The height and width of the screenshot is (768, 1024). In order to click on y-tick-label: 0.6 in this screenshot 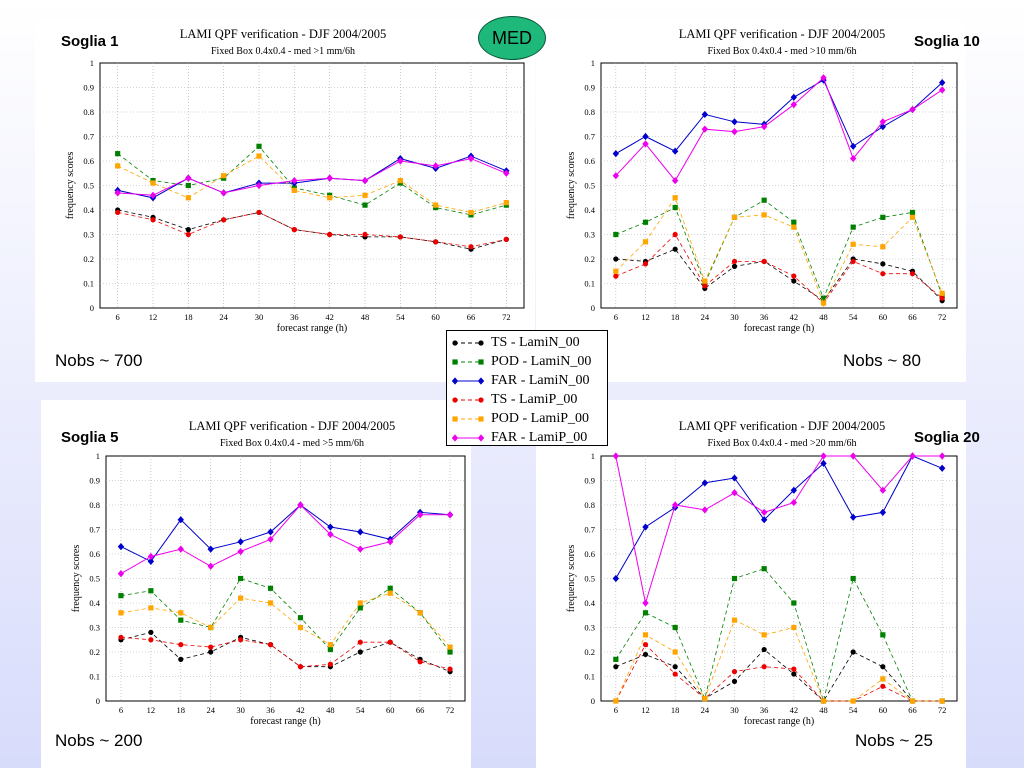, I will do `click(589, 161)`.